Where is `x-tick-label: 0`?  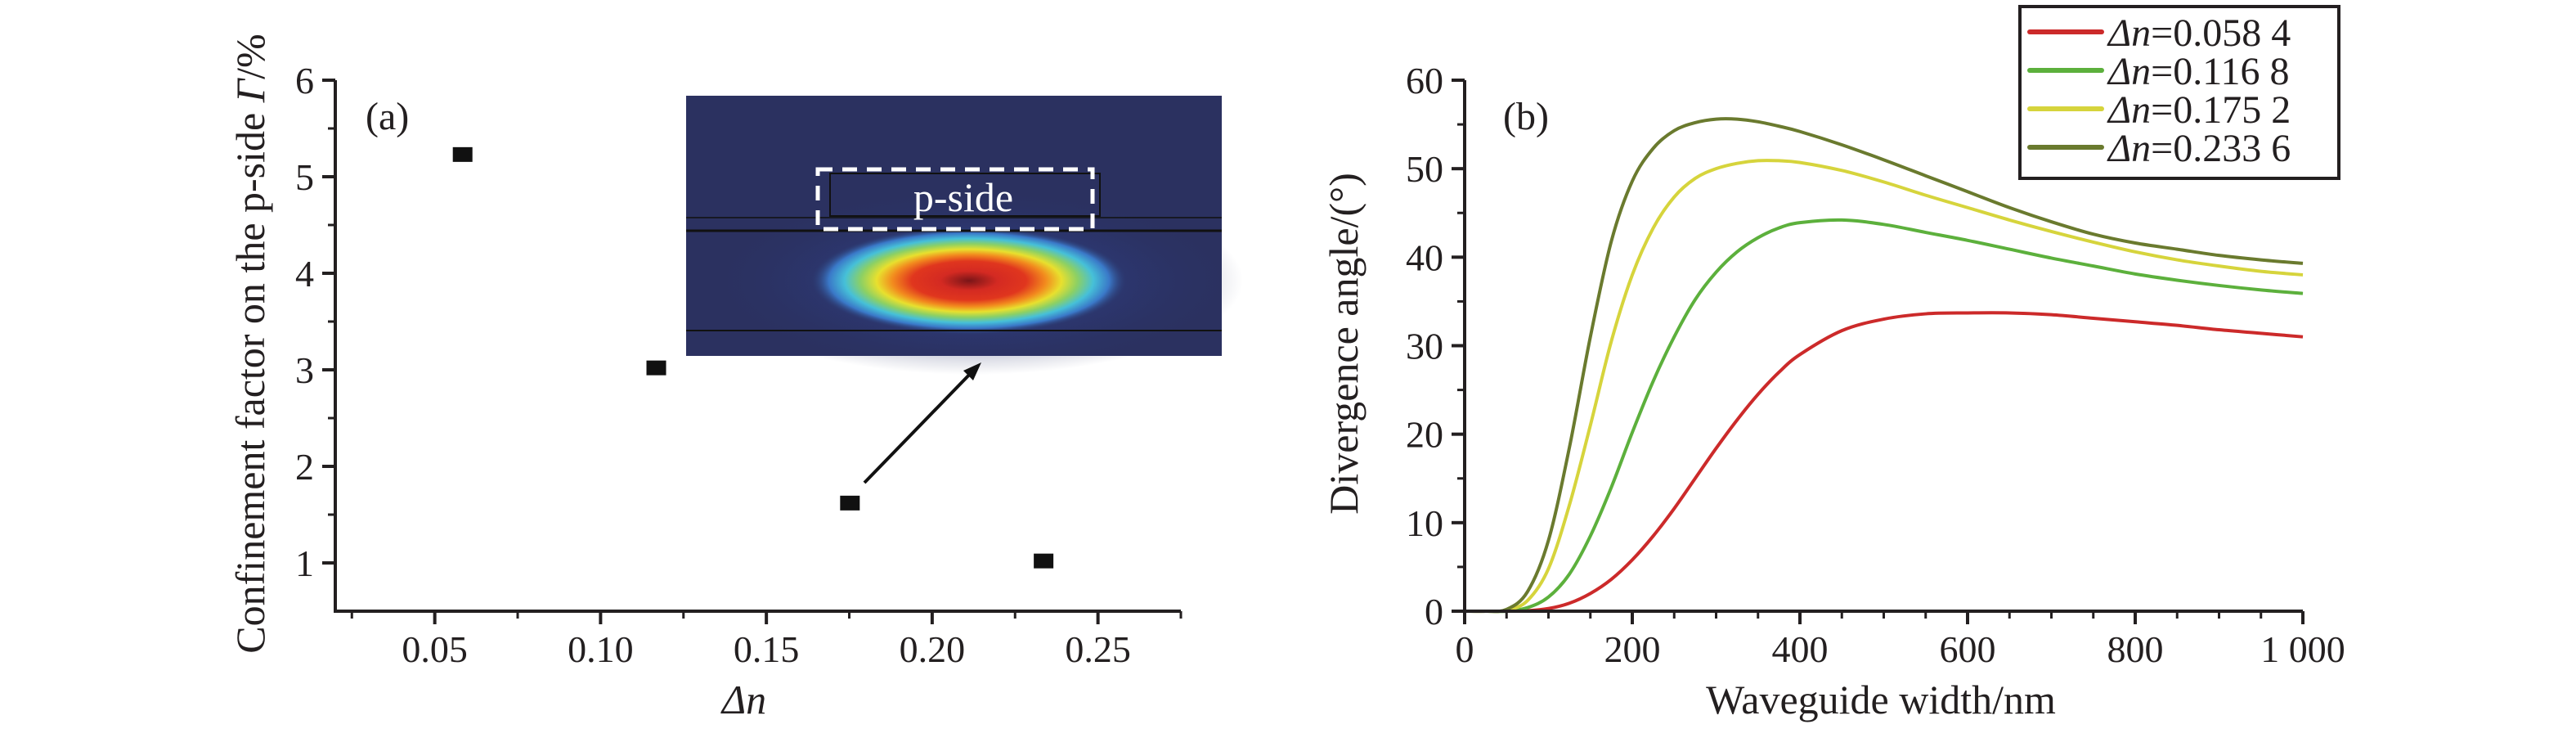 x-tick-label: 0 is located at coordinates (1465, 649).